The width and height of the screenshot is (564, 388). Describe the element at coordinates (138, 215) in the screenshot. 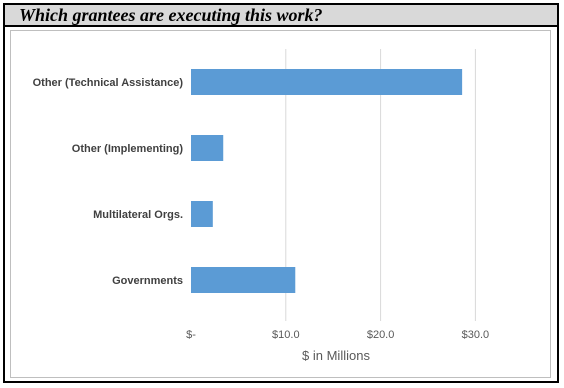

I see `category-label: Multilateral Orgs.` at that location.